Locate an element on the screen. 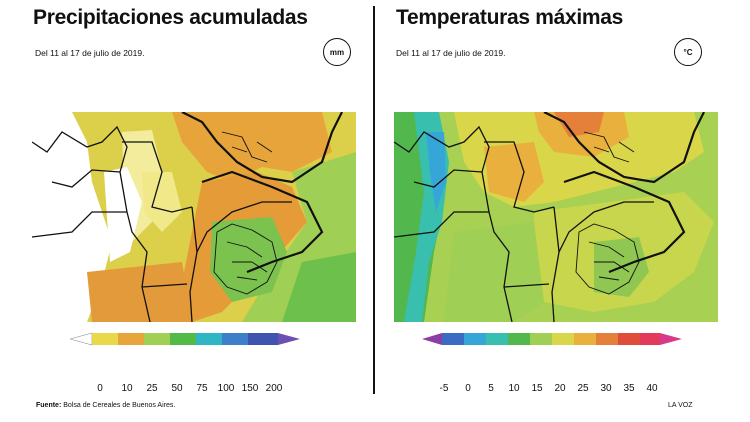 The width and height of the screenshot is (750, 422). precipitation-tick: 50 is located at coordinates (177, 388).